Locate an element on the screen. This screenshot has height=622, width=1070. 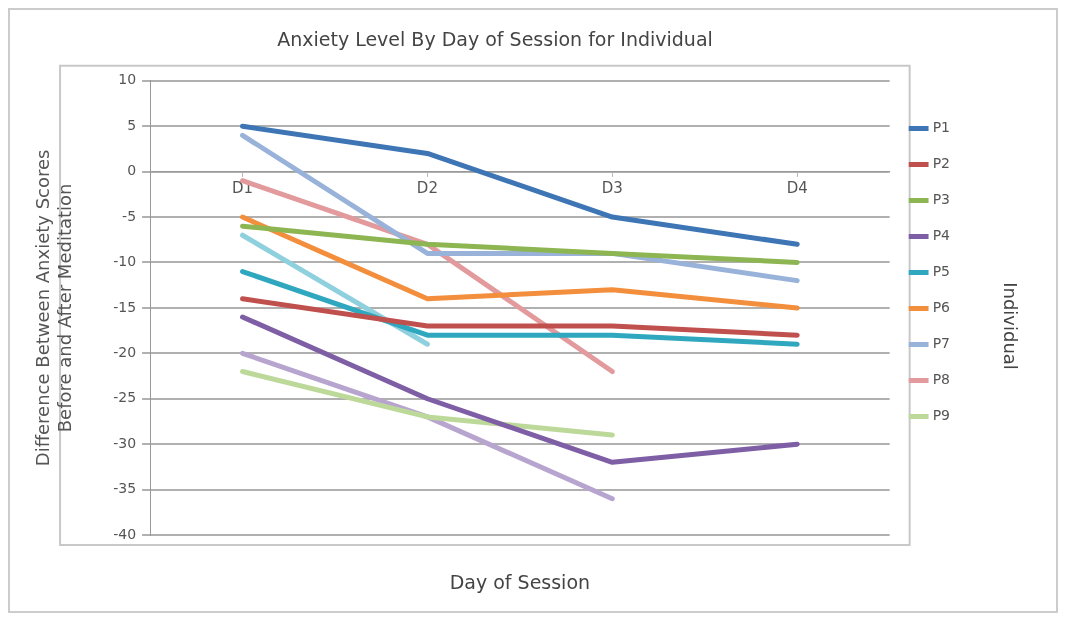
legend-label: P6 is located at coordinates (941, 307).